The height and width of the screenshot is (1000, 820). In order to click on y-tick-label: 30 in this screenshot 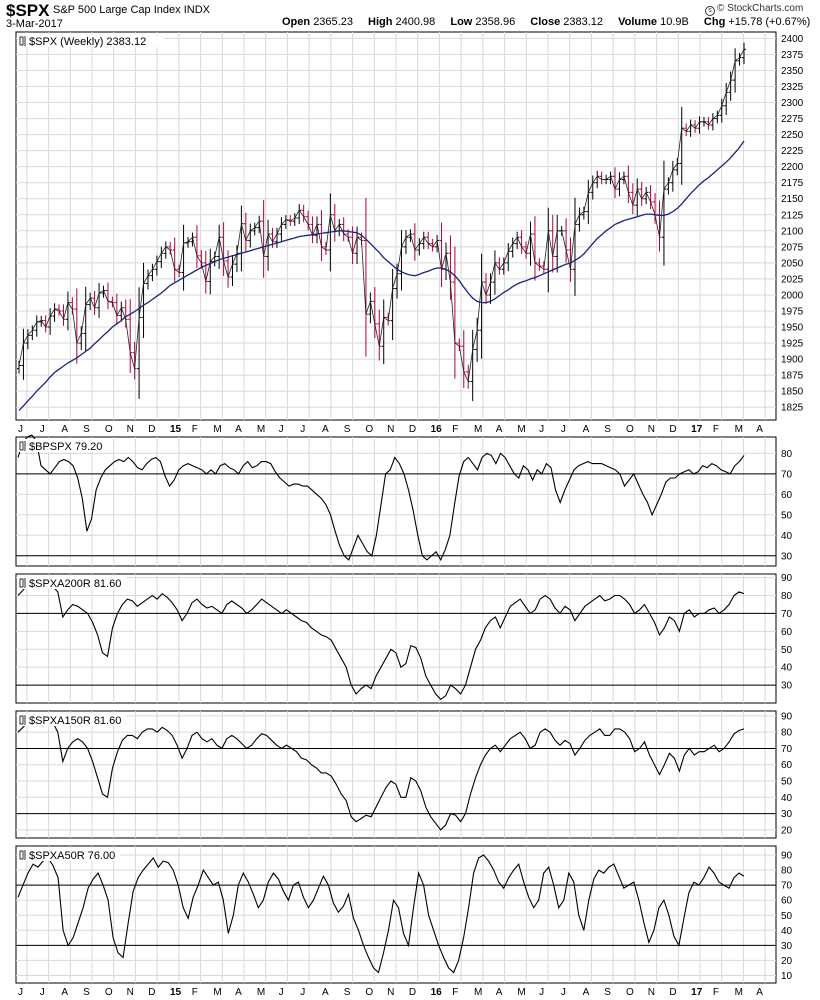, I will do `click(787, 946)`.